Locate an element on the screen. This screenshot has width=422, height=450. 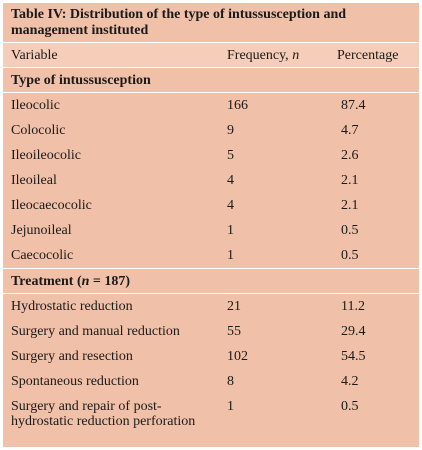
cell-percentage: 11.2 is located at coordinates (353, 306).